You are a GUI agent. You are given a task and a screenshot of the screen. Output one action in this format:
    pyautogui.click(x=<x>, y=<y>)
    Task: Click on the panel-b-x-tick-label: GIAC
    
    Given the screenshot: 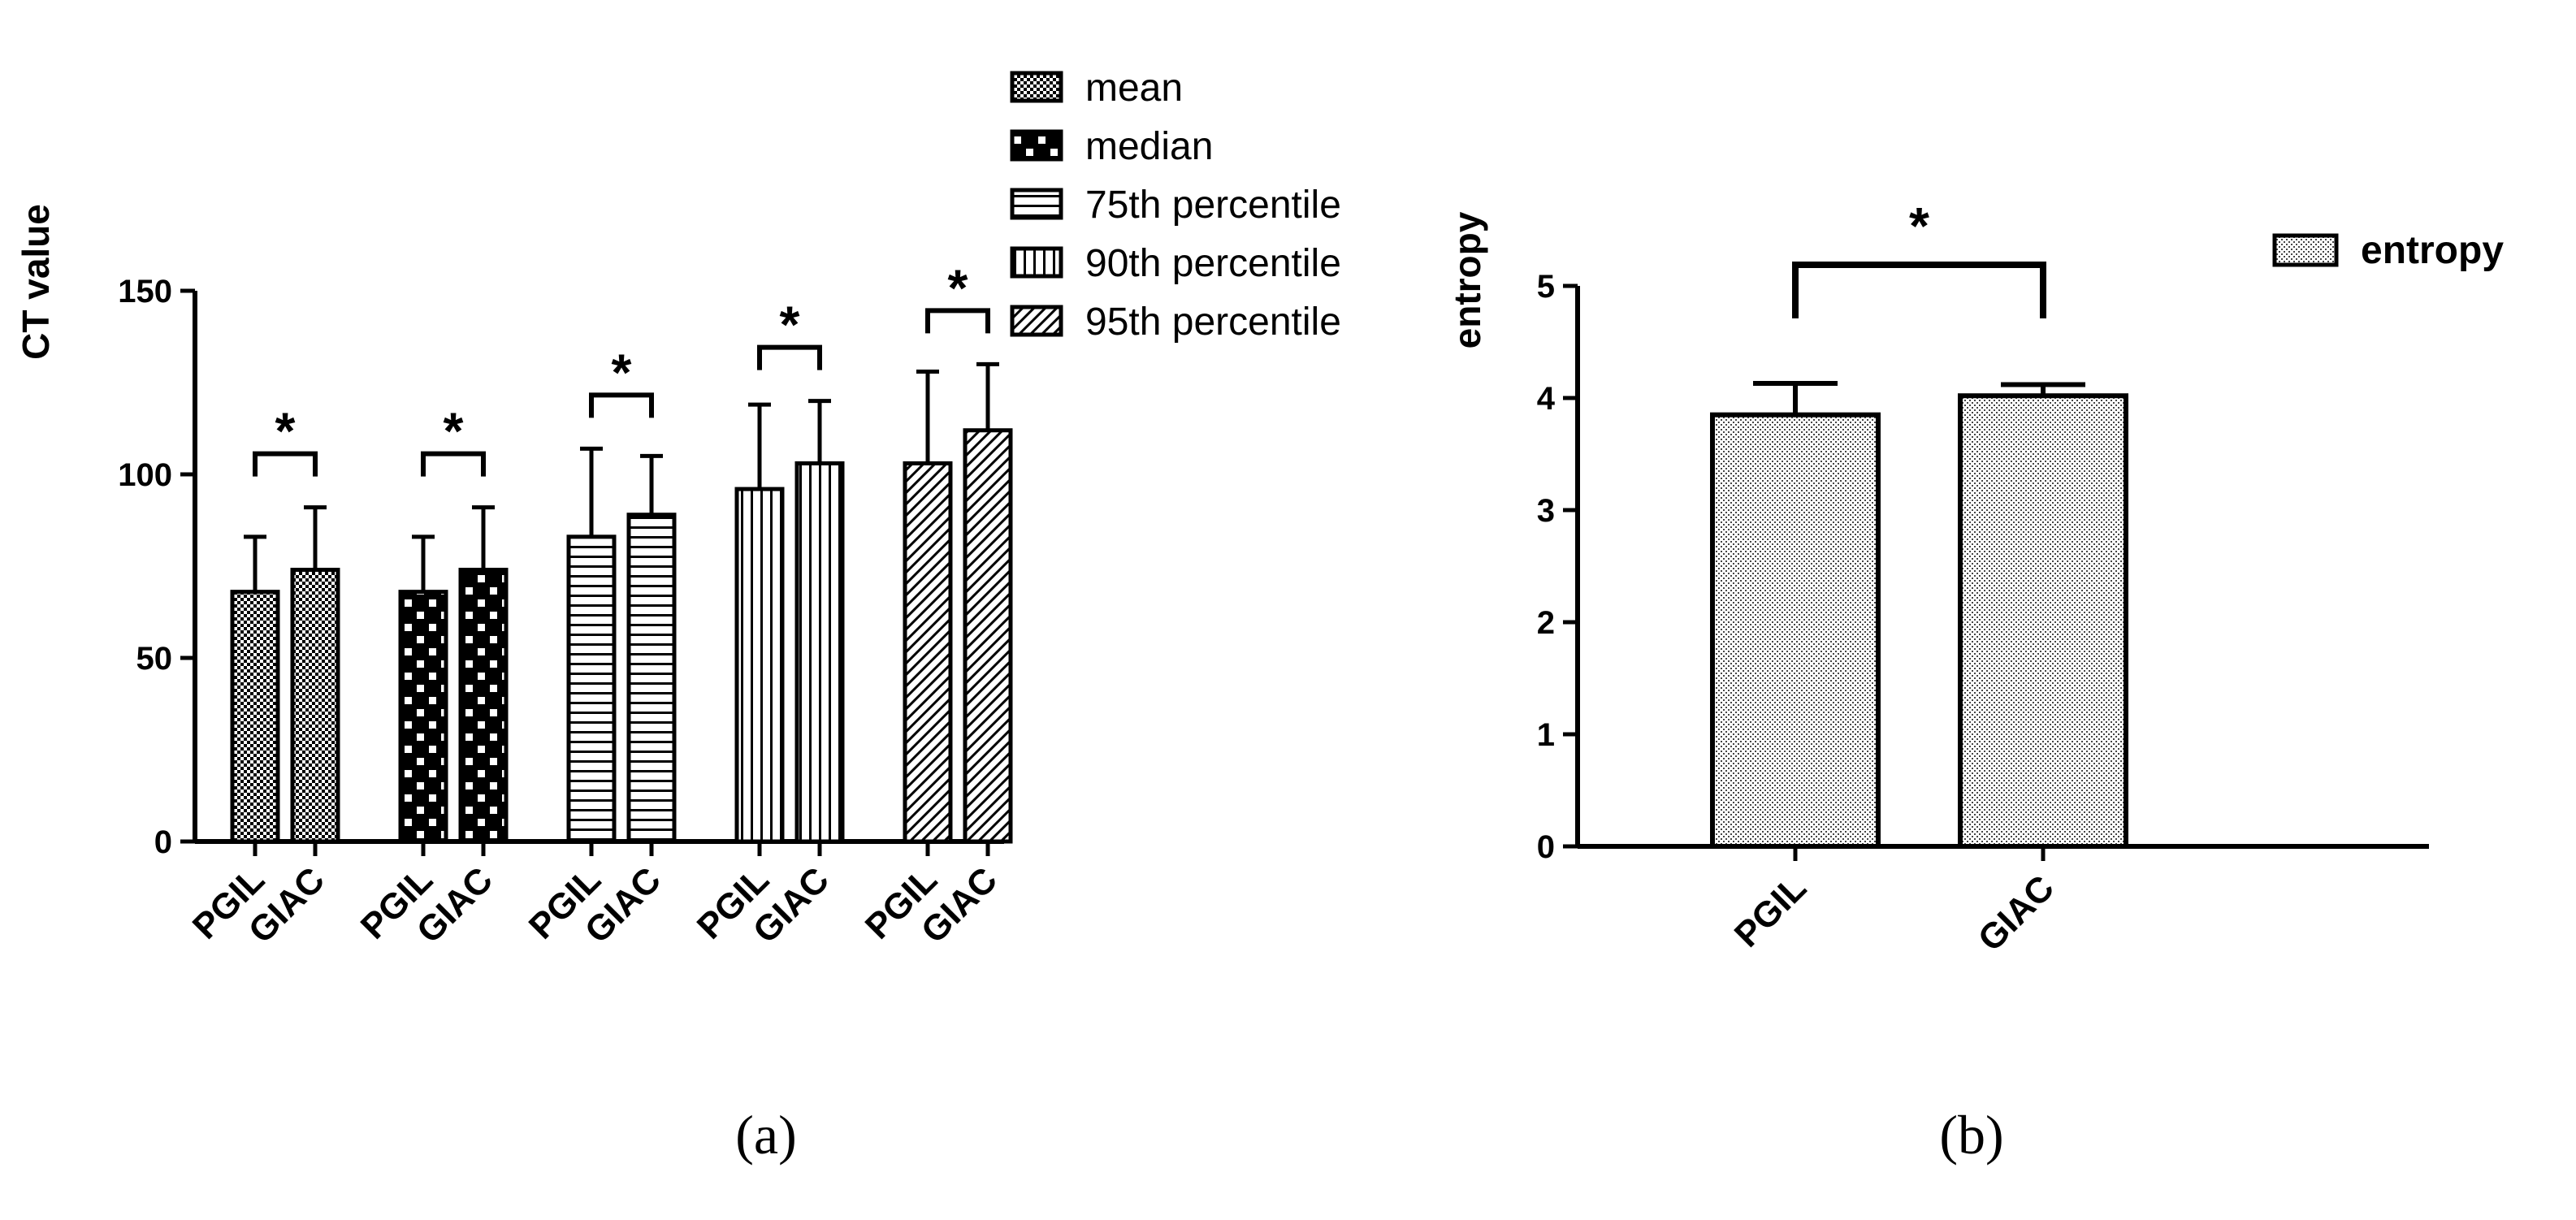 What is the action you would take?
    pyautogui.click(x=2016, y=912)
    